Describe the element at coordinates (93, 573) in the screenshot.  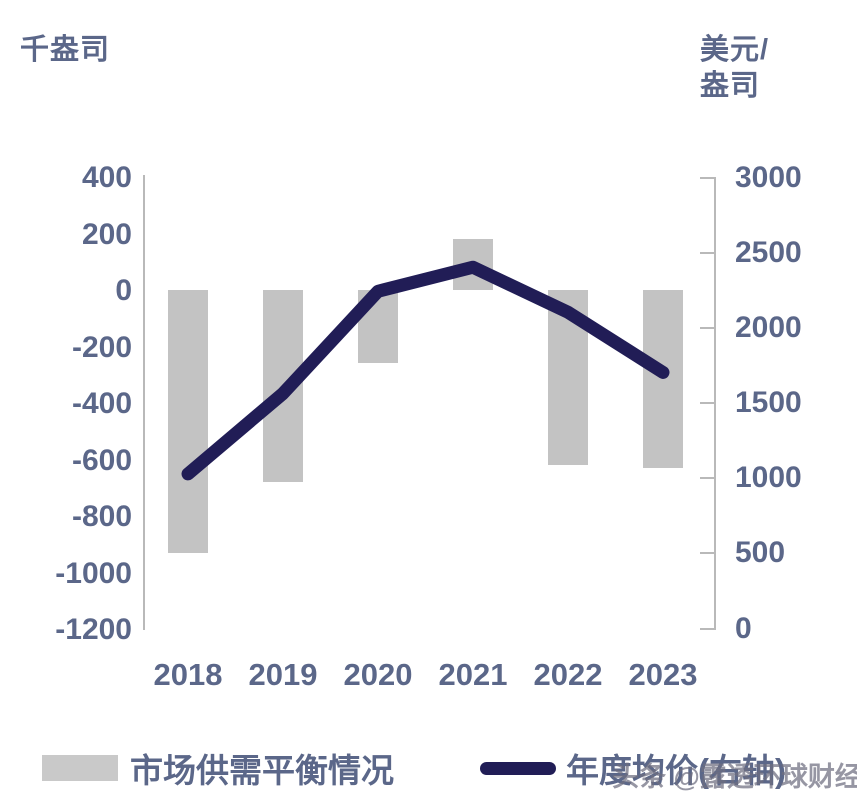
I see `left-axis-tick: -1000` at that location.